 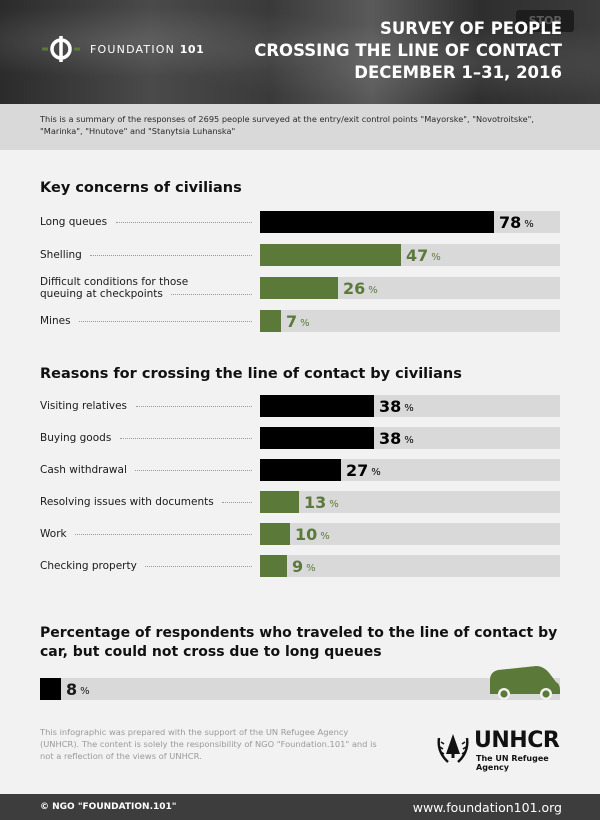 What do you see at coordinates (516, 222) in the screenshot?
I see `concern-value: 78%` at bounding box center [516, 222].